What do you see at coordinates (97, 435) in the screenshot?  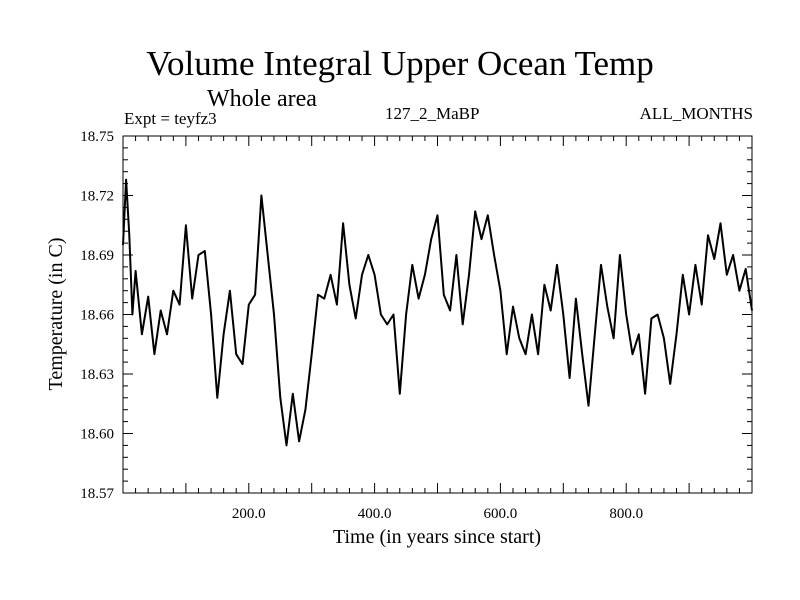 I see `y-tick-label: 18.60` at bounding box center [97, 435].